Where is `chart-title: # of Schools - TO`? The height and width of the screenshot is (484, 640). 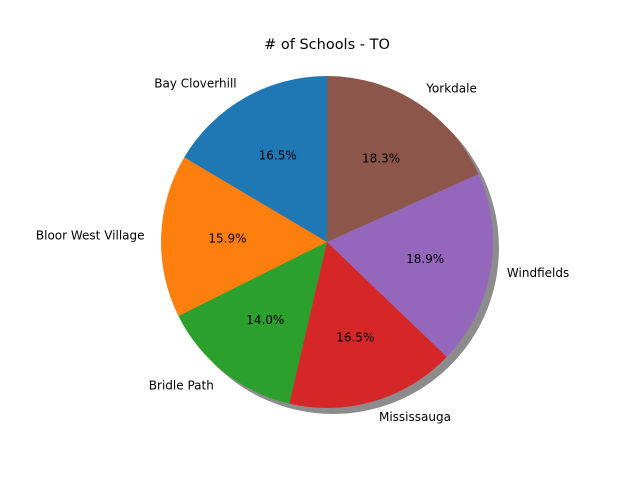
chart-title: # of Schools - TO is located at coordinates (327, 45).